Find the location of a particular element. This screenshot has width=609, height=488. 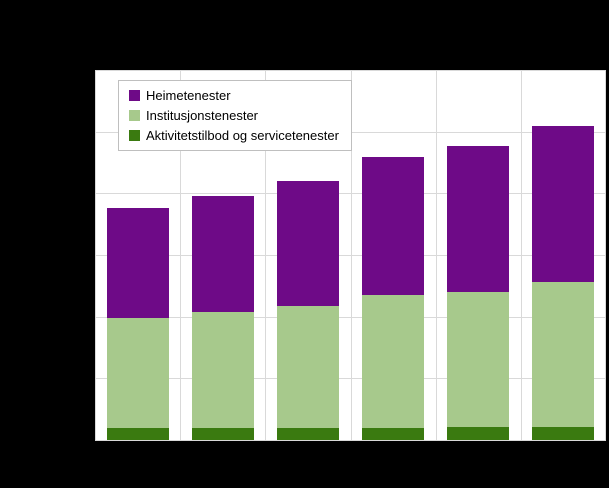

legend-item: Heimetenester is located at coordinates (234, 95).